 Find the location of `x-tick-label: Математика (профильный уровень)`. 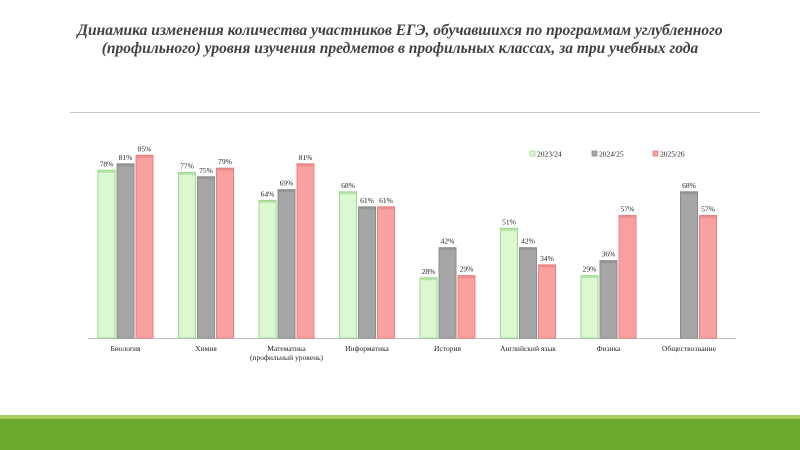

x-tick-label: Математика (профильный уровень) is located at coordinates (286, 353).